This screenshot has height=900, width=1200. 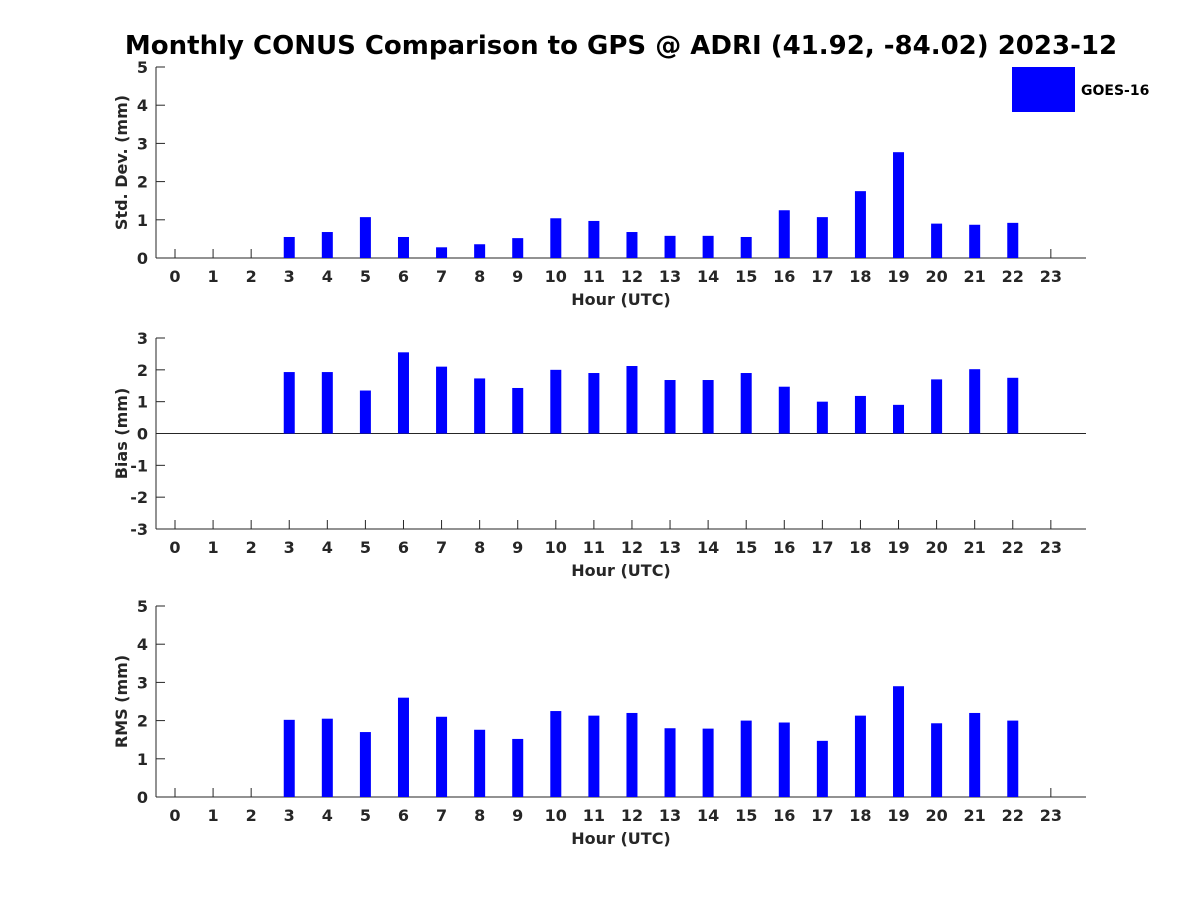 I want to click on x-tick-label: 14, so click(x=708, y=547).